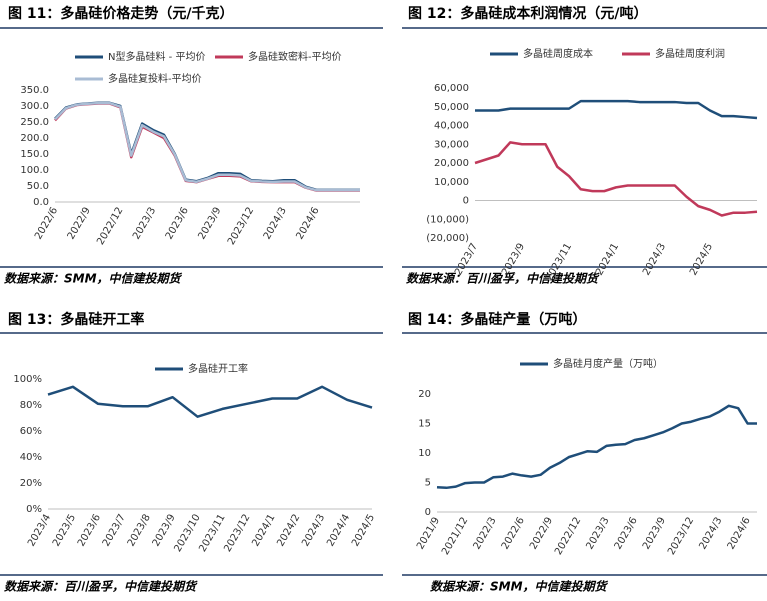 The width and height of the screenshot is (767, 601). Describe the element at coordinates (34, 154) in the screenshot. I see `y-tick-label: 150.0` at that location.